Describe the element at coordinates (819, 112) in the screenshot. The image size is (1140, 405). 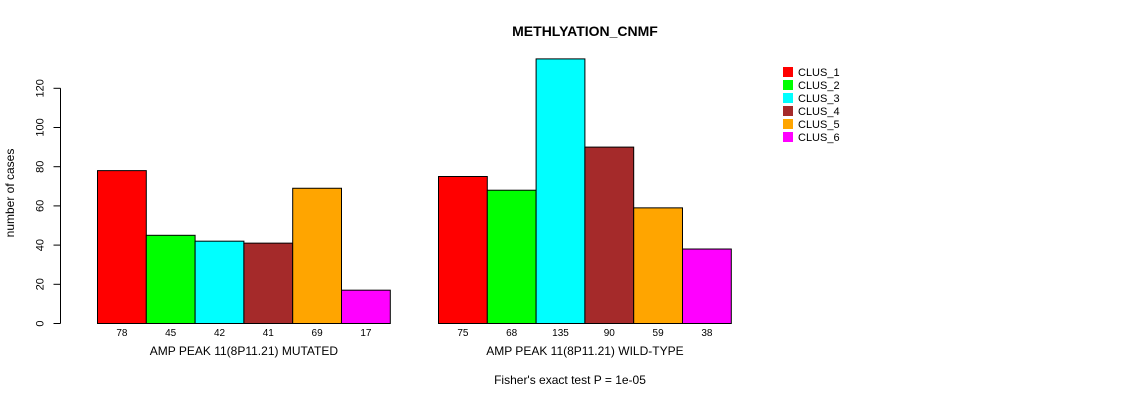
I see `legend-label: CLUS_4` at that location.